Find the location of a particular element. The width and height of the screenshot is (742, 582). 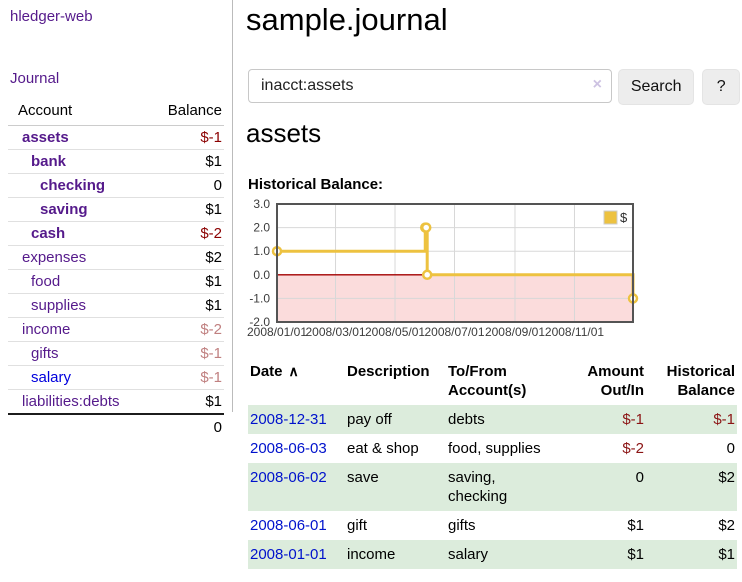

register-header-balance: Historical Balance is located at coordinates (700, 381).